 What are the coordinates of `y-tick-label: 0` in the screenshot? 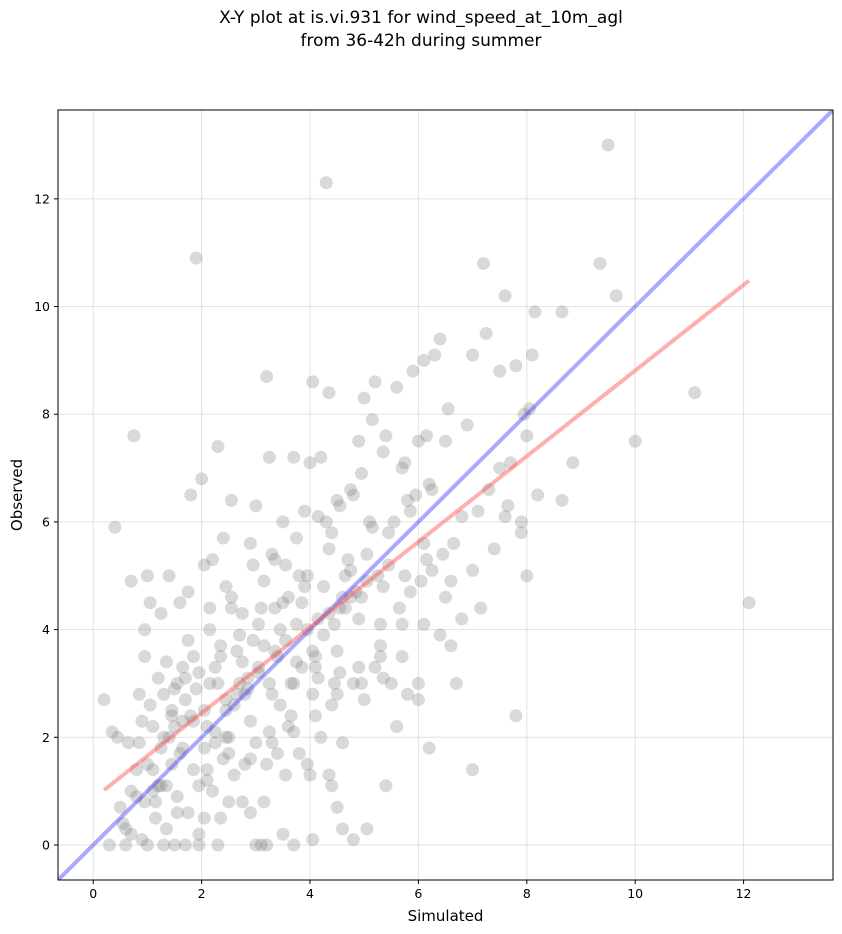 It's located at (46, 845).